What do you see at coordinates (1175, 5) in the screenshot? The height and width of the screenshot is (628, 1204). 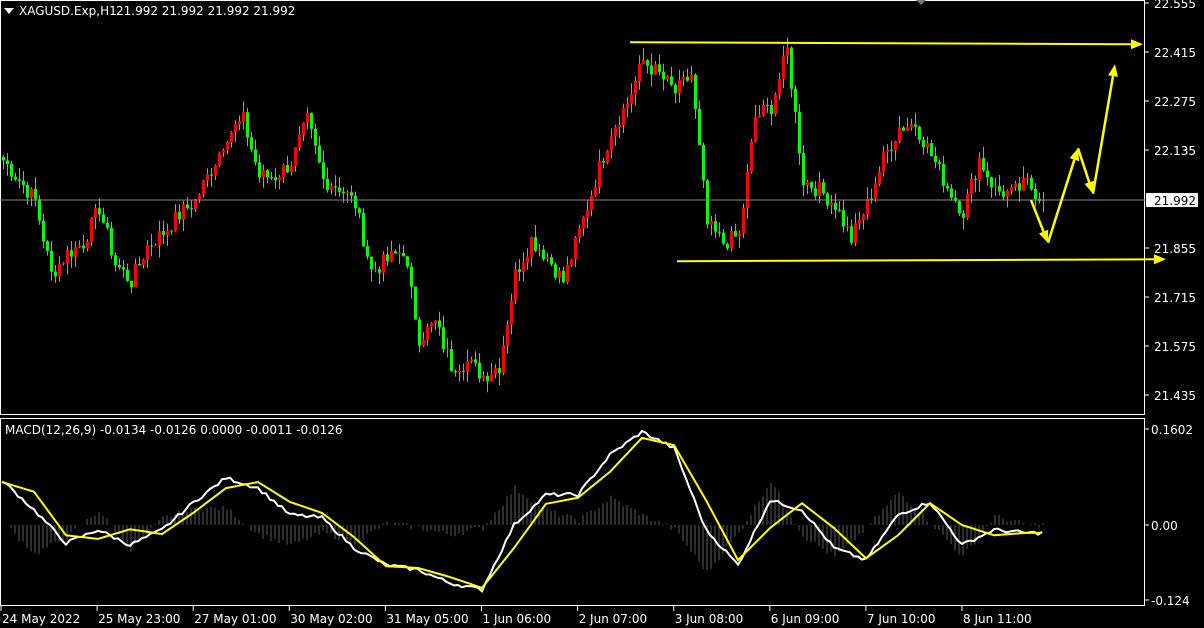 I see `price-tick-label: 22.555` at bounding box center [1175, 5].